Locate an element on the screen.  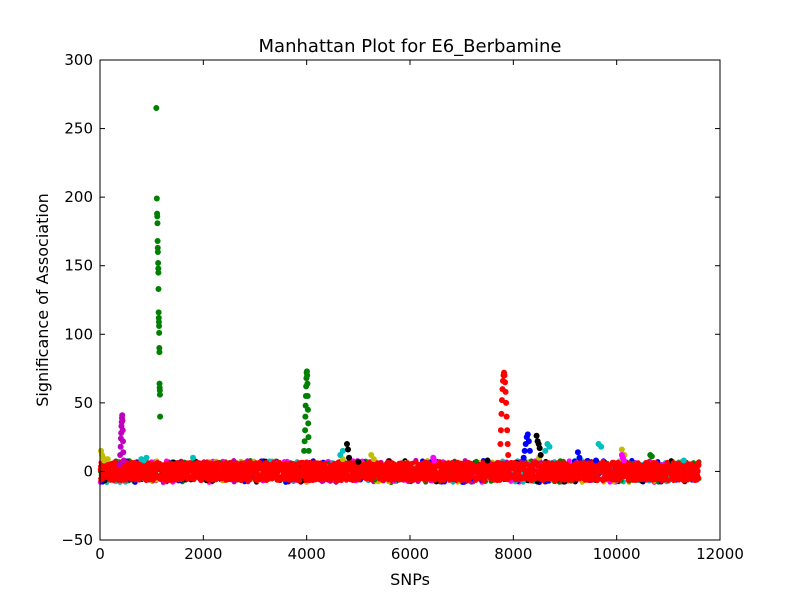
y-tick-label: 100 is located at coordinates (78, 334).